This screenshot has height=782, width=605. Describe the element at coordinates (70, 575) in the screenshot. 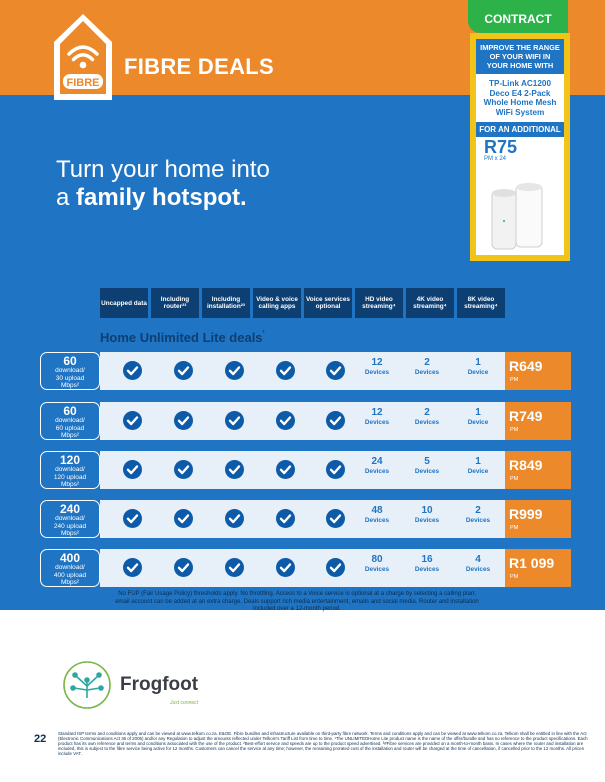

I see `upload-speed: 400 upload` at that location.